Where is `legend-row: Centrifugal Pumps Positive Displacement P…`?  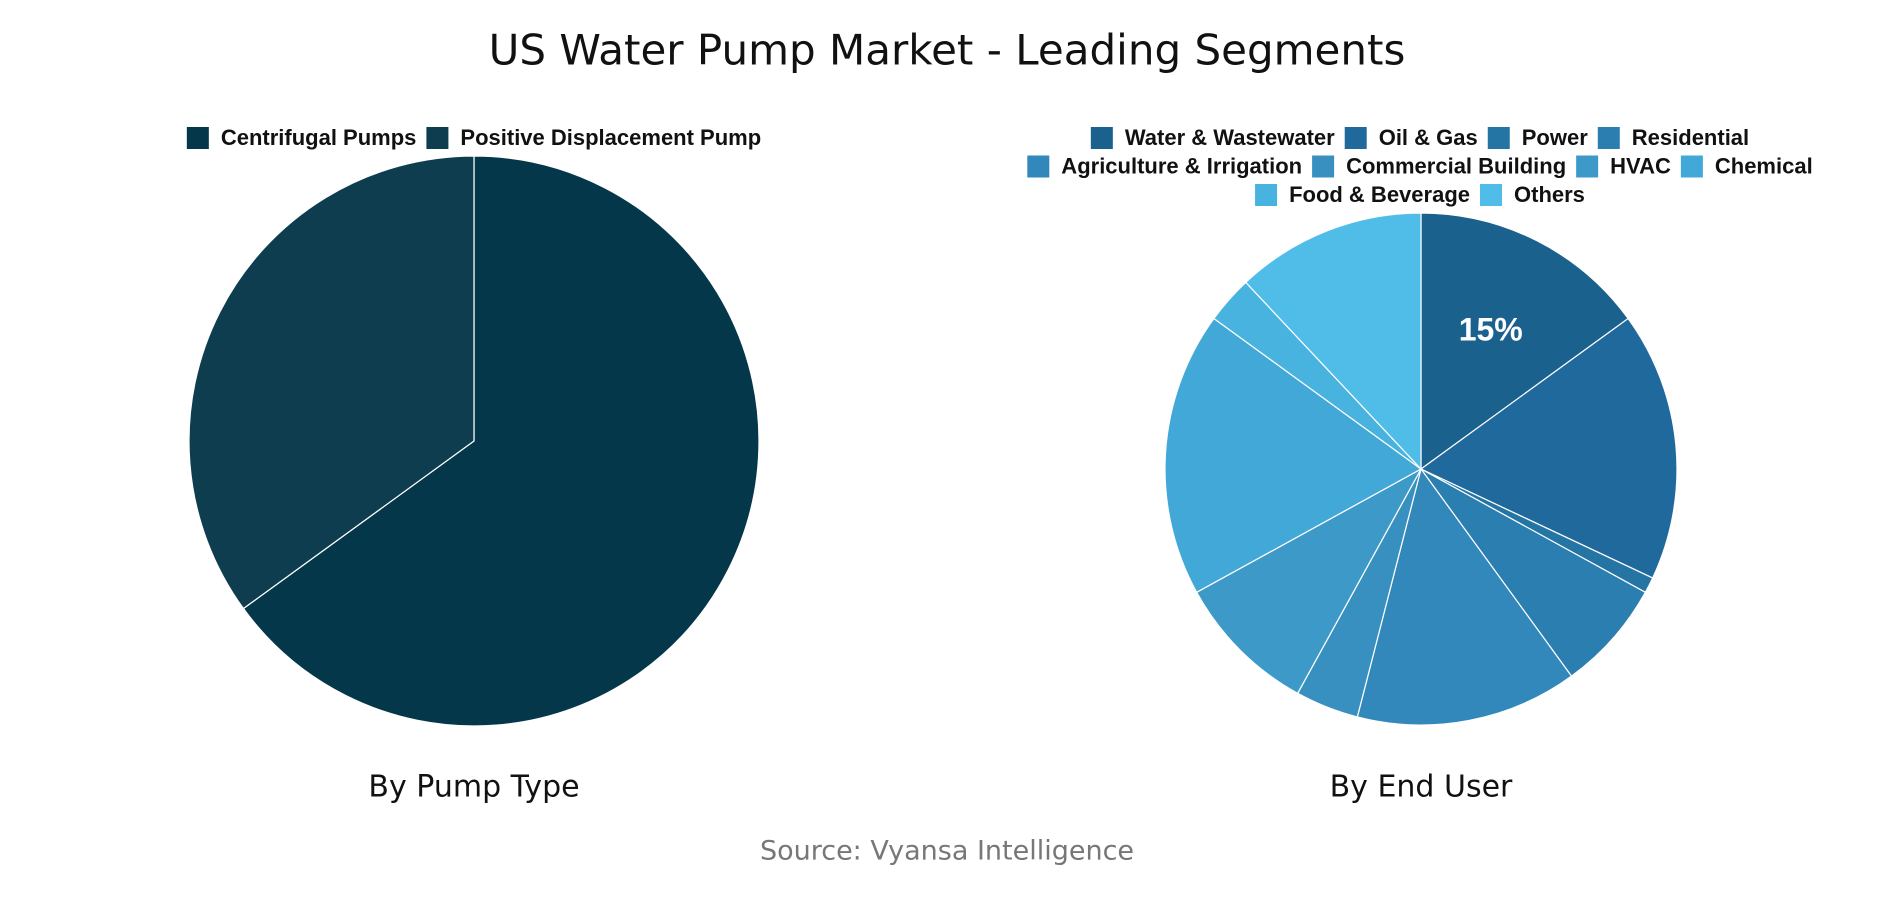
legend-row: Centrifugal Pumps Positive Displacement P… is located at coordinates (473, 137).